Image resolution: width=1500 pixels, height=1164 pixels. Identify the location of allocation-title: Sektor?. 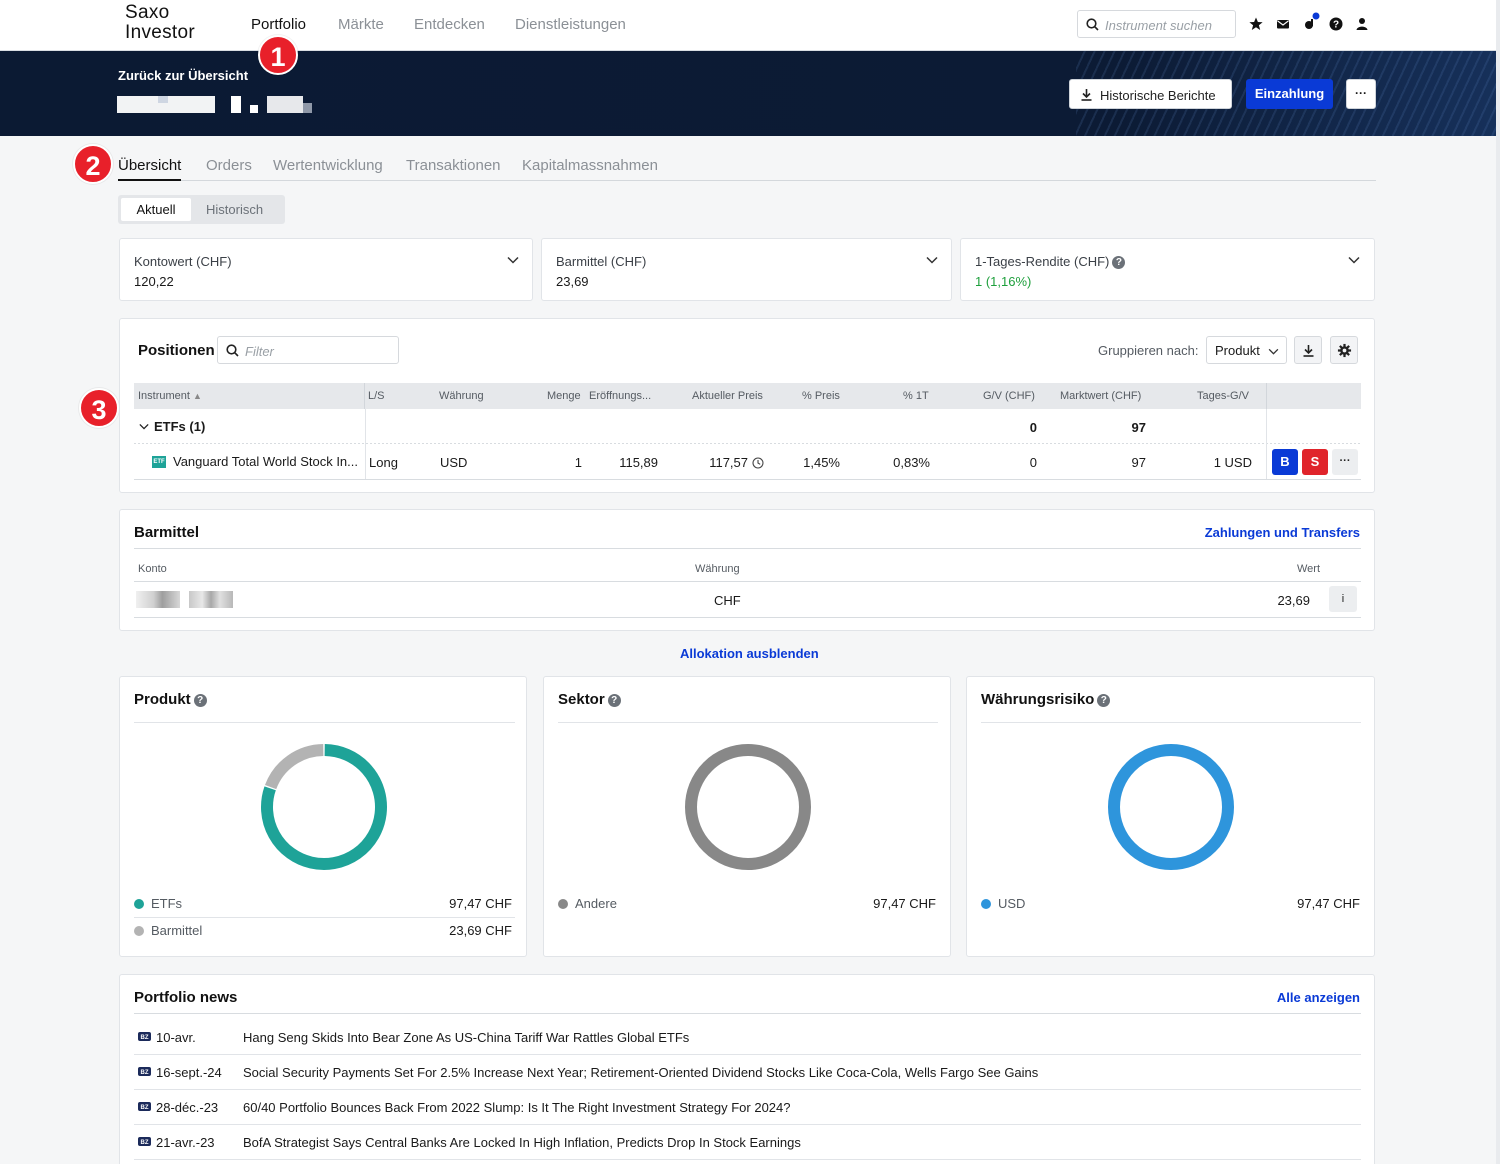
(589, 699).